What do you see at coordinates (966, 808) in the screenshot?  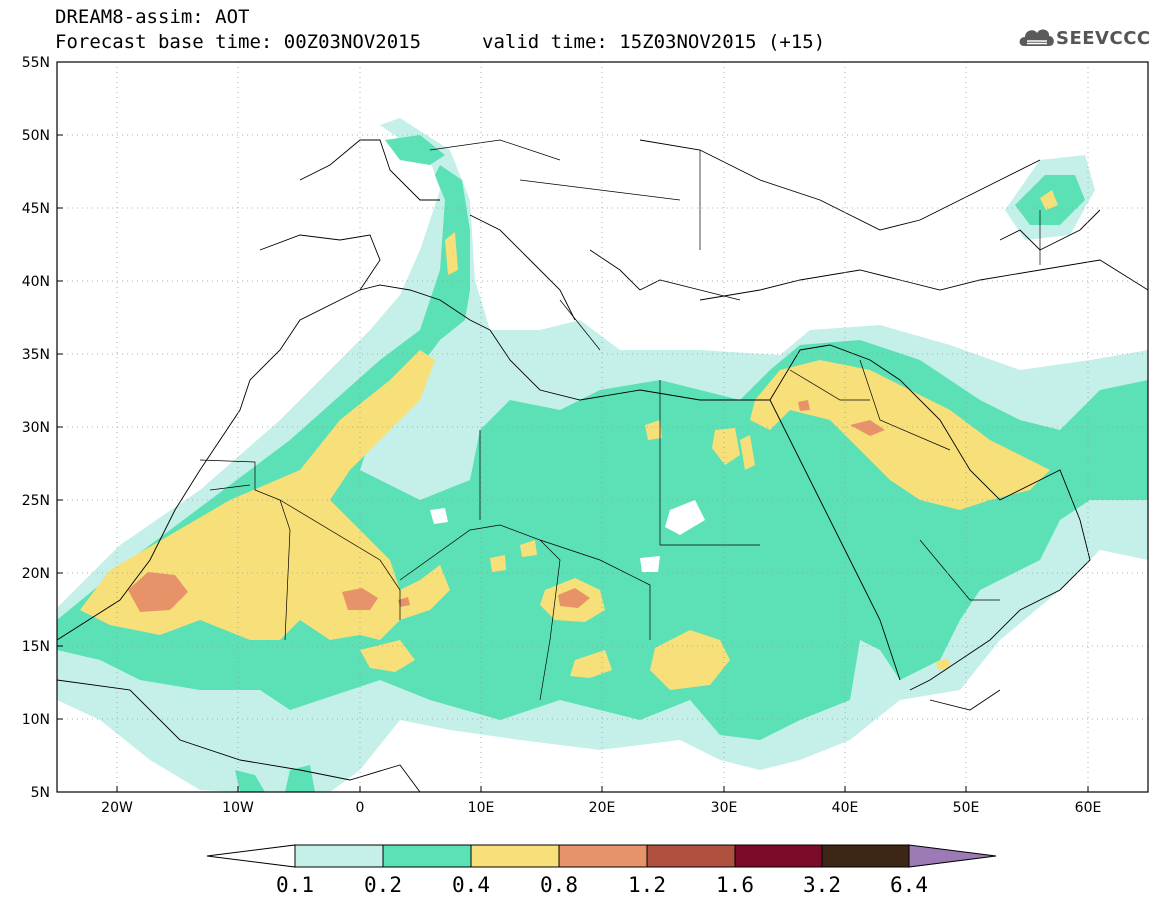 I see `lon-label: 50E` at bounding box center [966, 808].